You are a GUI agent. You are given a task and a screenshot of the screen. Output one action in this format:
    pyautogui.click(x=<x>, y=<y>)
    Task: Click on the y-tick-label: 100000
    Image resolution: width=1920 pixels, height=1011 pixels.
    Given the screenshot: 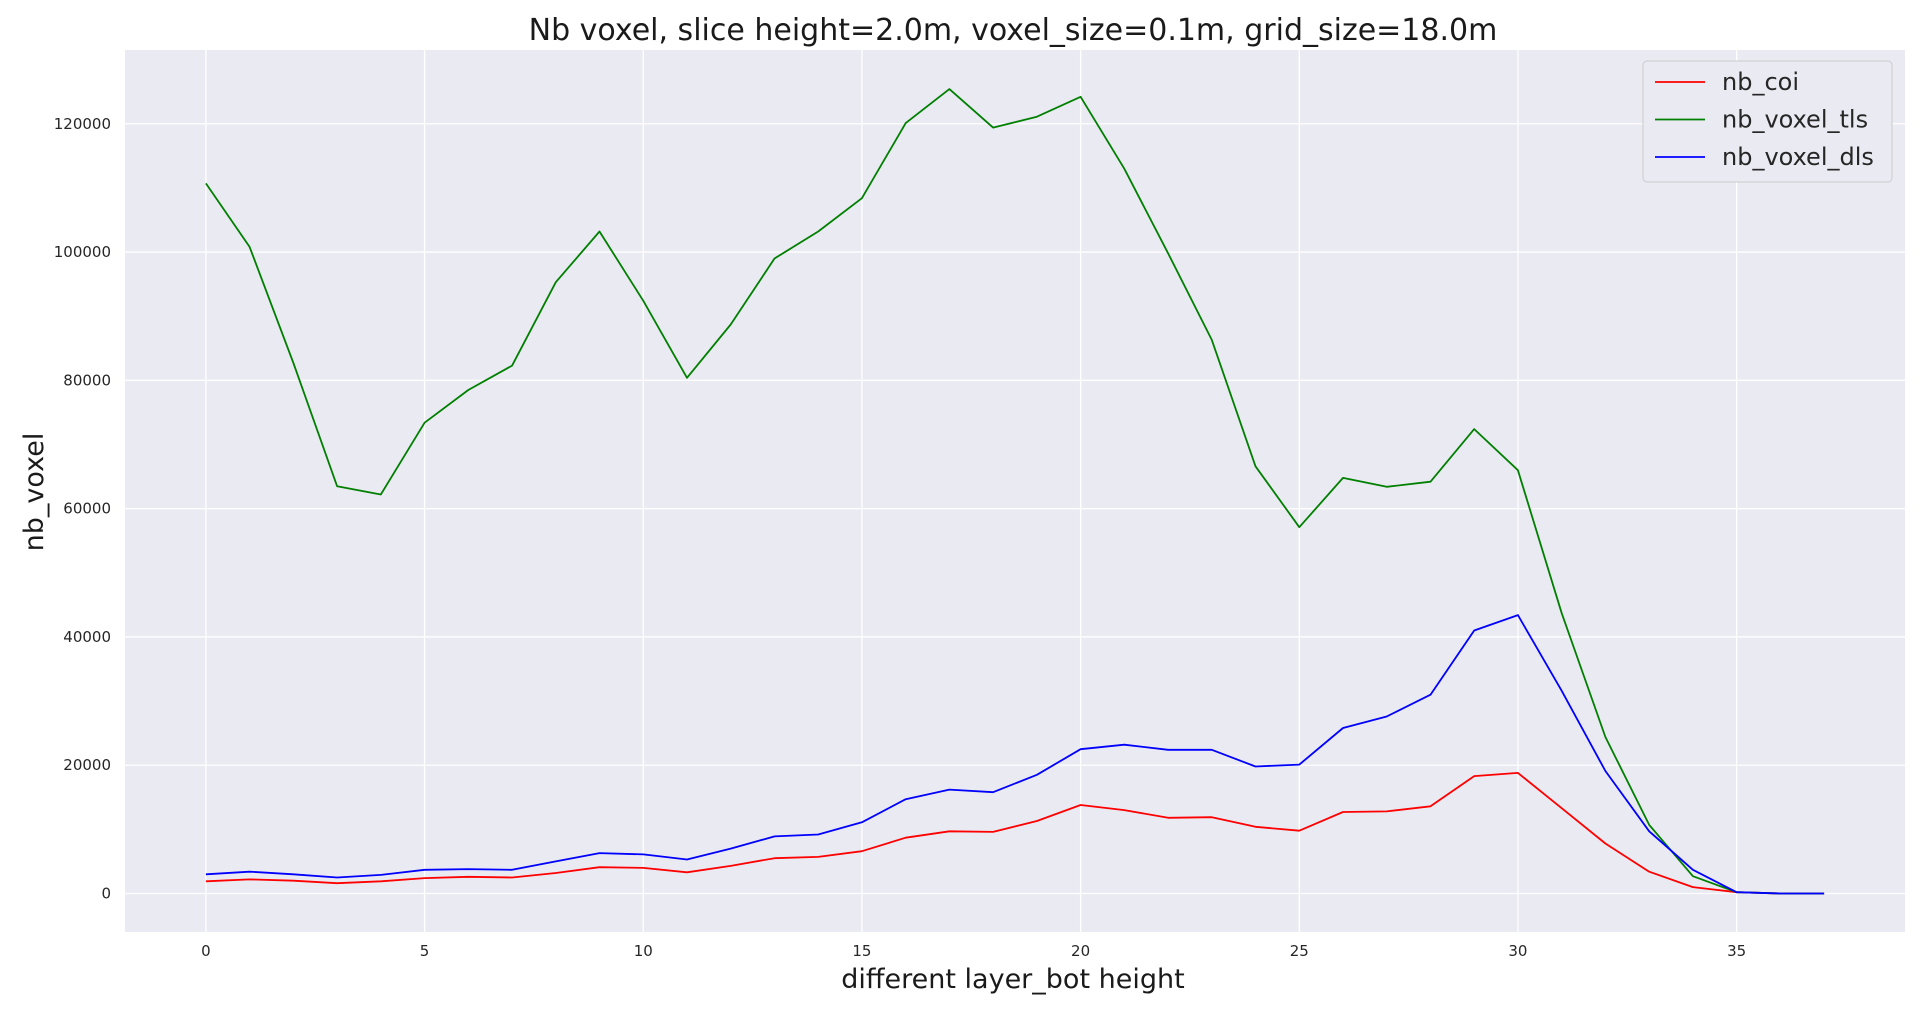 What is the action you would take?
    pyautogui.click(x=82, y=252)
    